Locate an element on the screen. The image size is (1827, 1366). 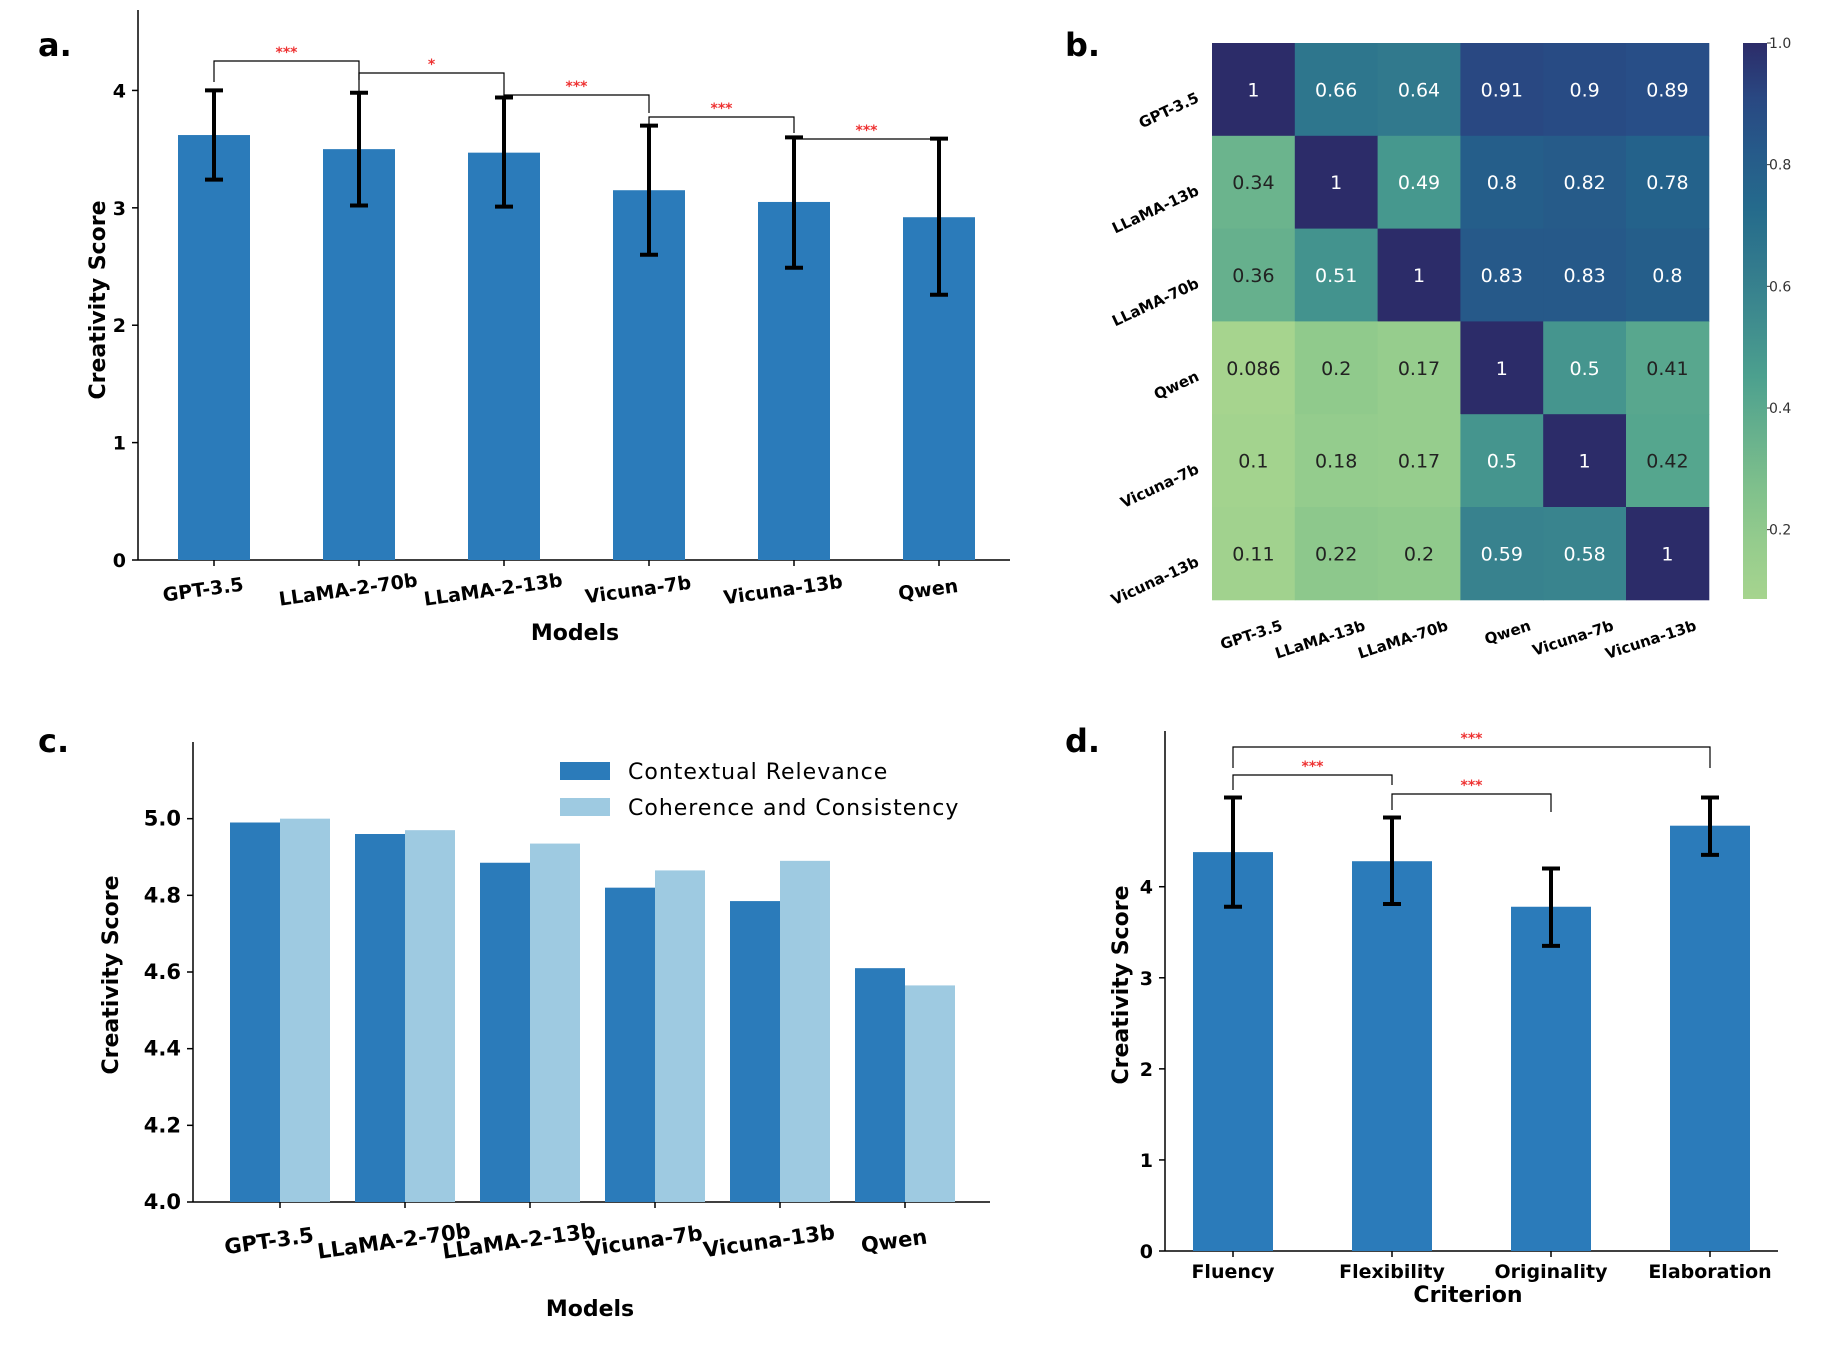
bar-qwen-contextual-relevance is located at coordinates (880, 1085).